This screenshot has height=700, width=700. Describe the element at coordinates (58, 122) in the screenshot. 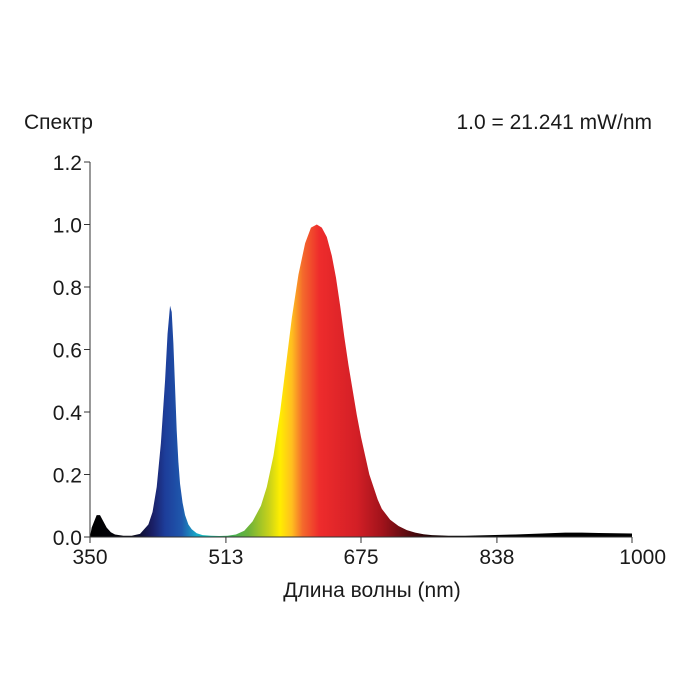

I see `chart-title: Спектр` at that location.